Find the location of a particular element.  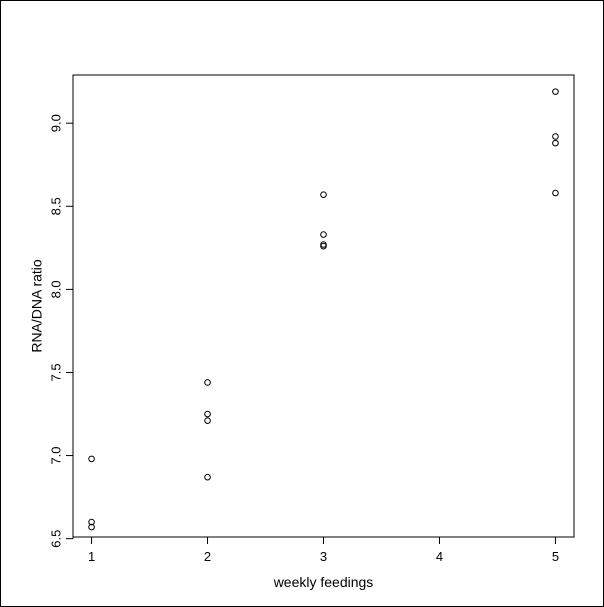

y-tick-label: 8.5 is located at coordinates (55, 206).